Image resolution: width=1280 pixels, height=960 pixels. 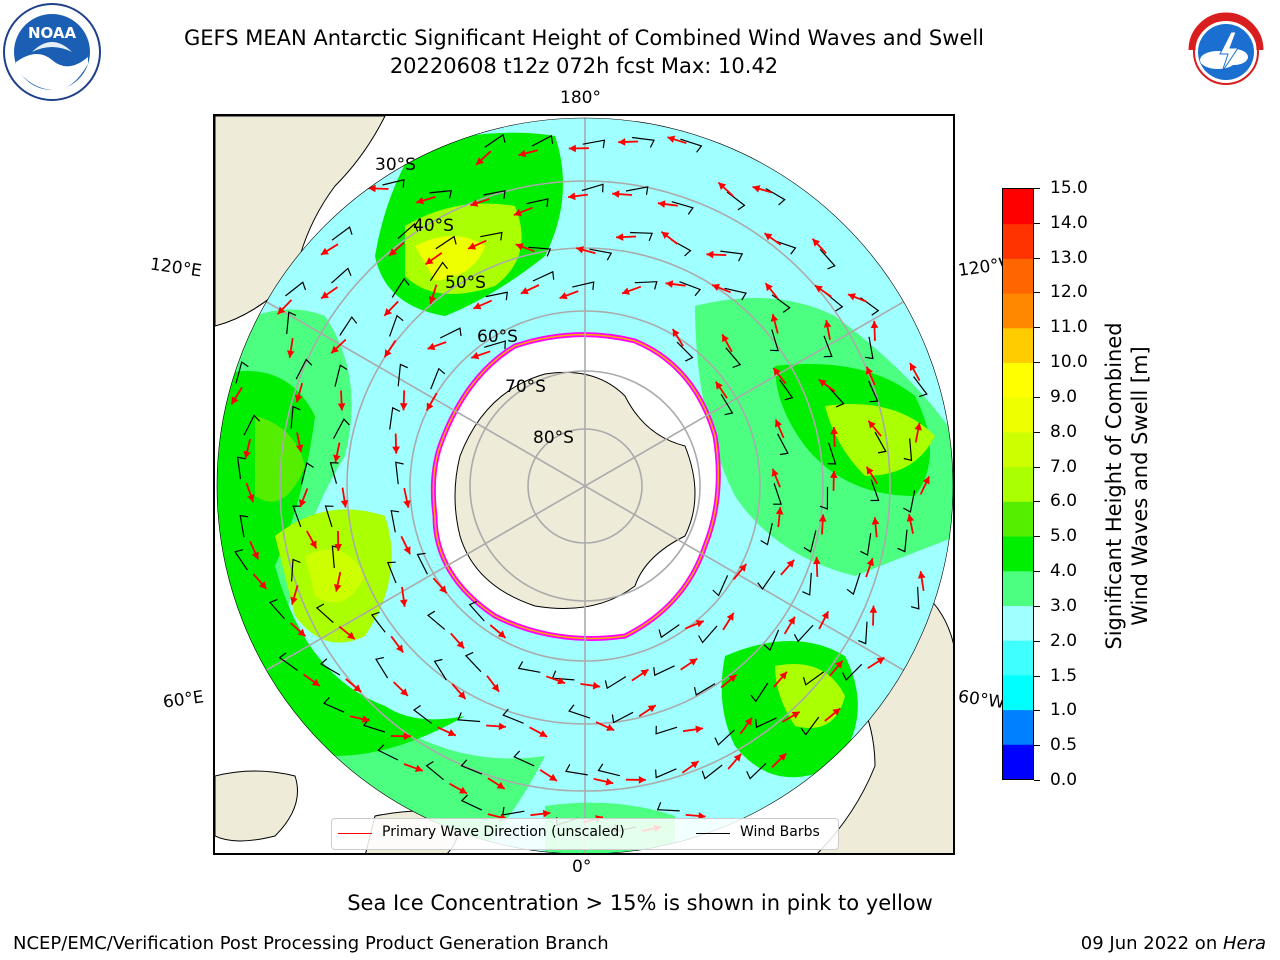 What do you see at coordinates (465, 283) in the screenshot?
I see `lat-label-50s: 50°S` at bounding box center [465, 283].